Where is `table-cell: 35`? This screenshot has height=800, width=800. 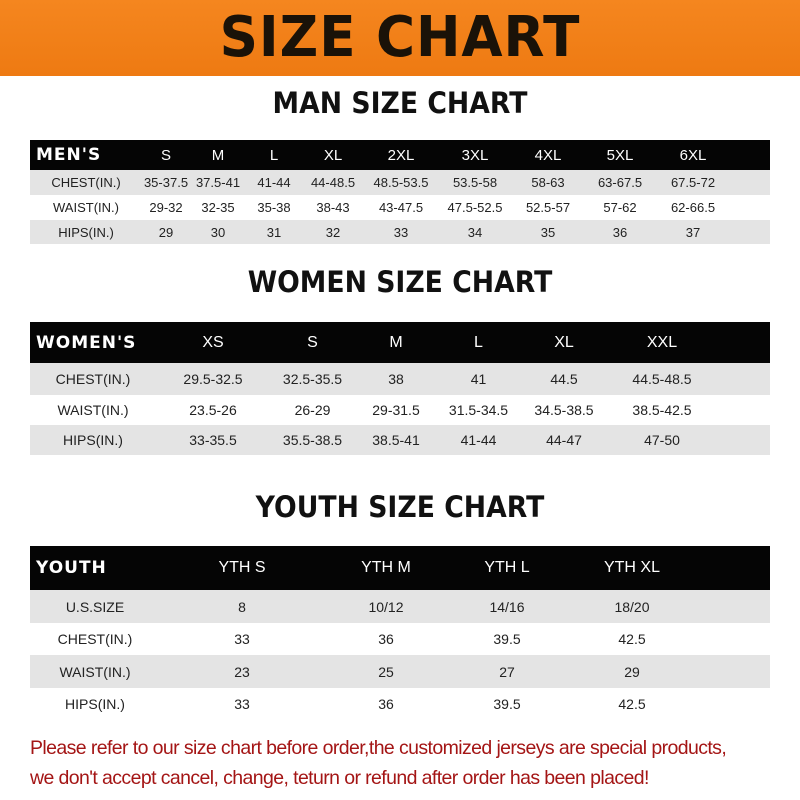 table-cell: 35 is located at coordinates (548, 232).